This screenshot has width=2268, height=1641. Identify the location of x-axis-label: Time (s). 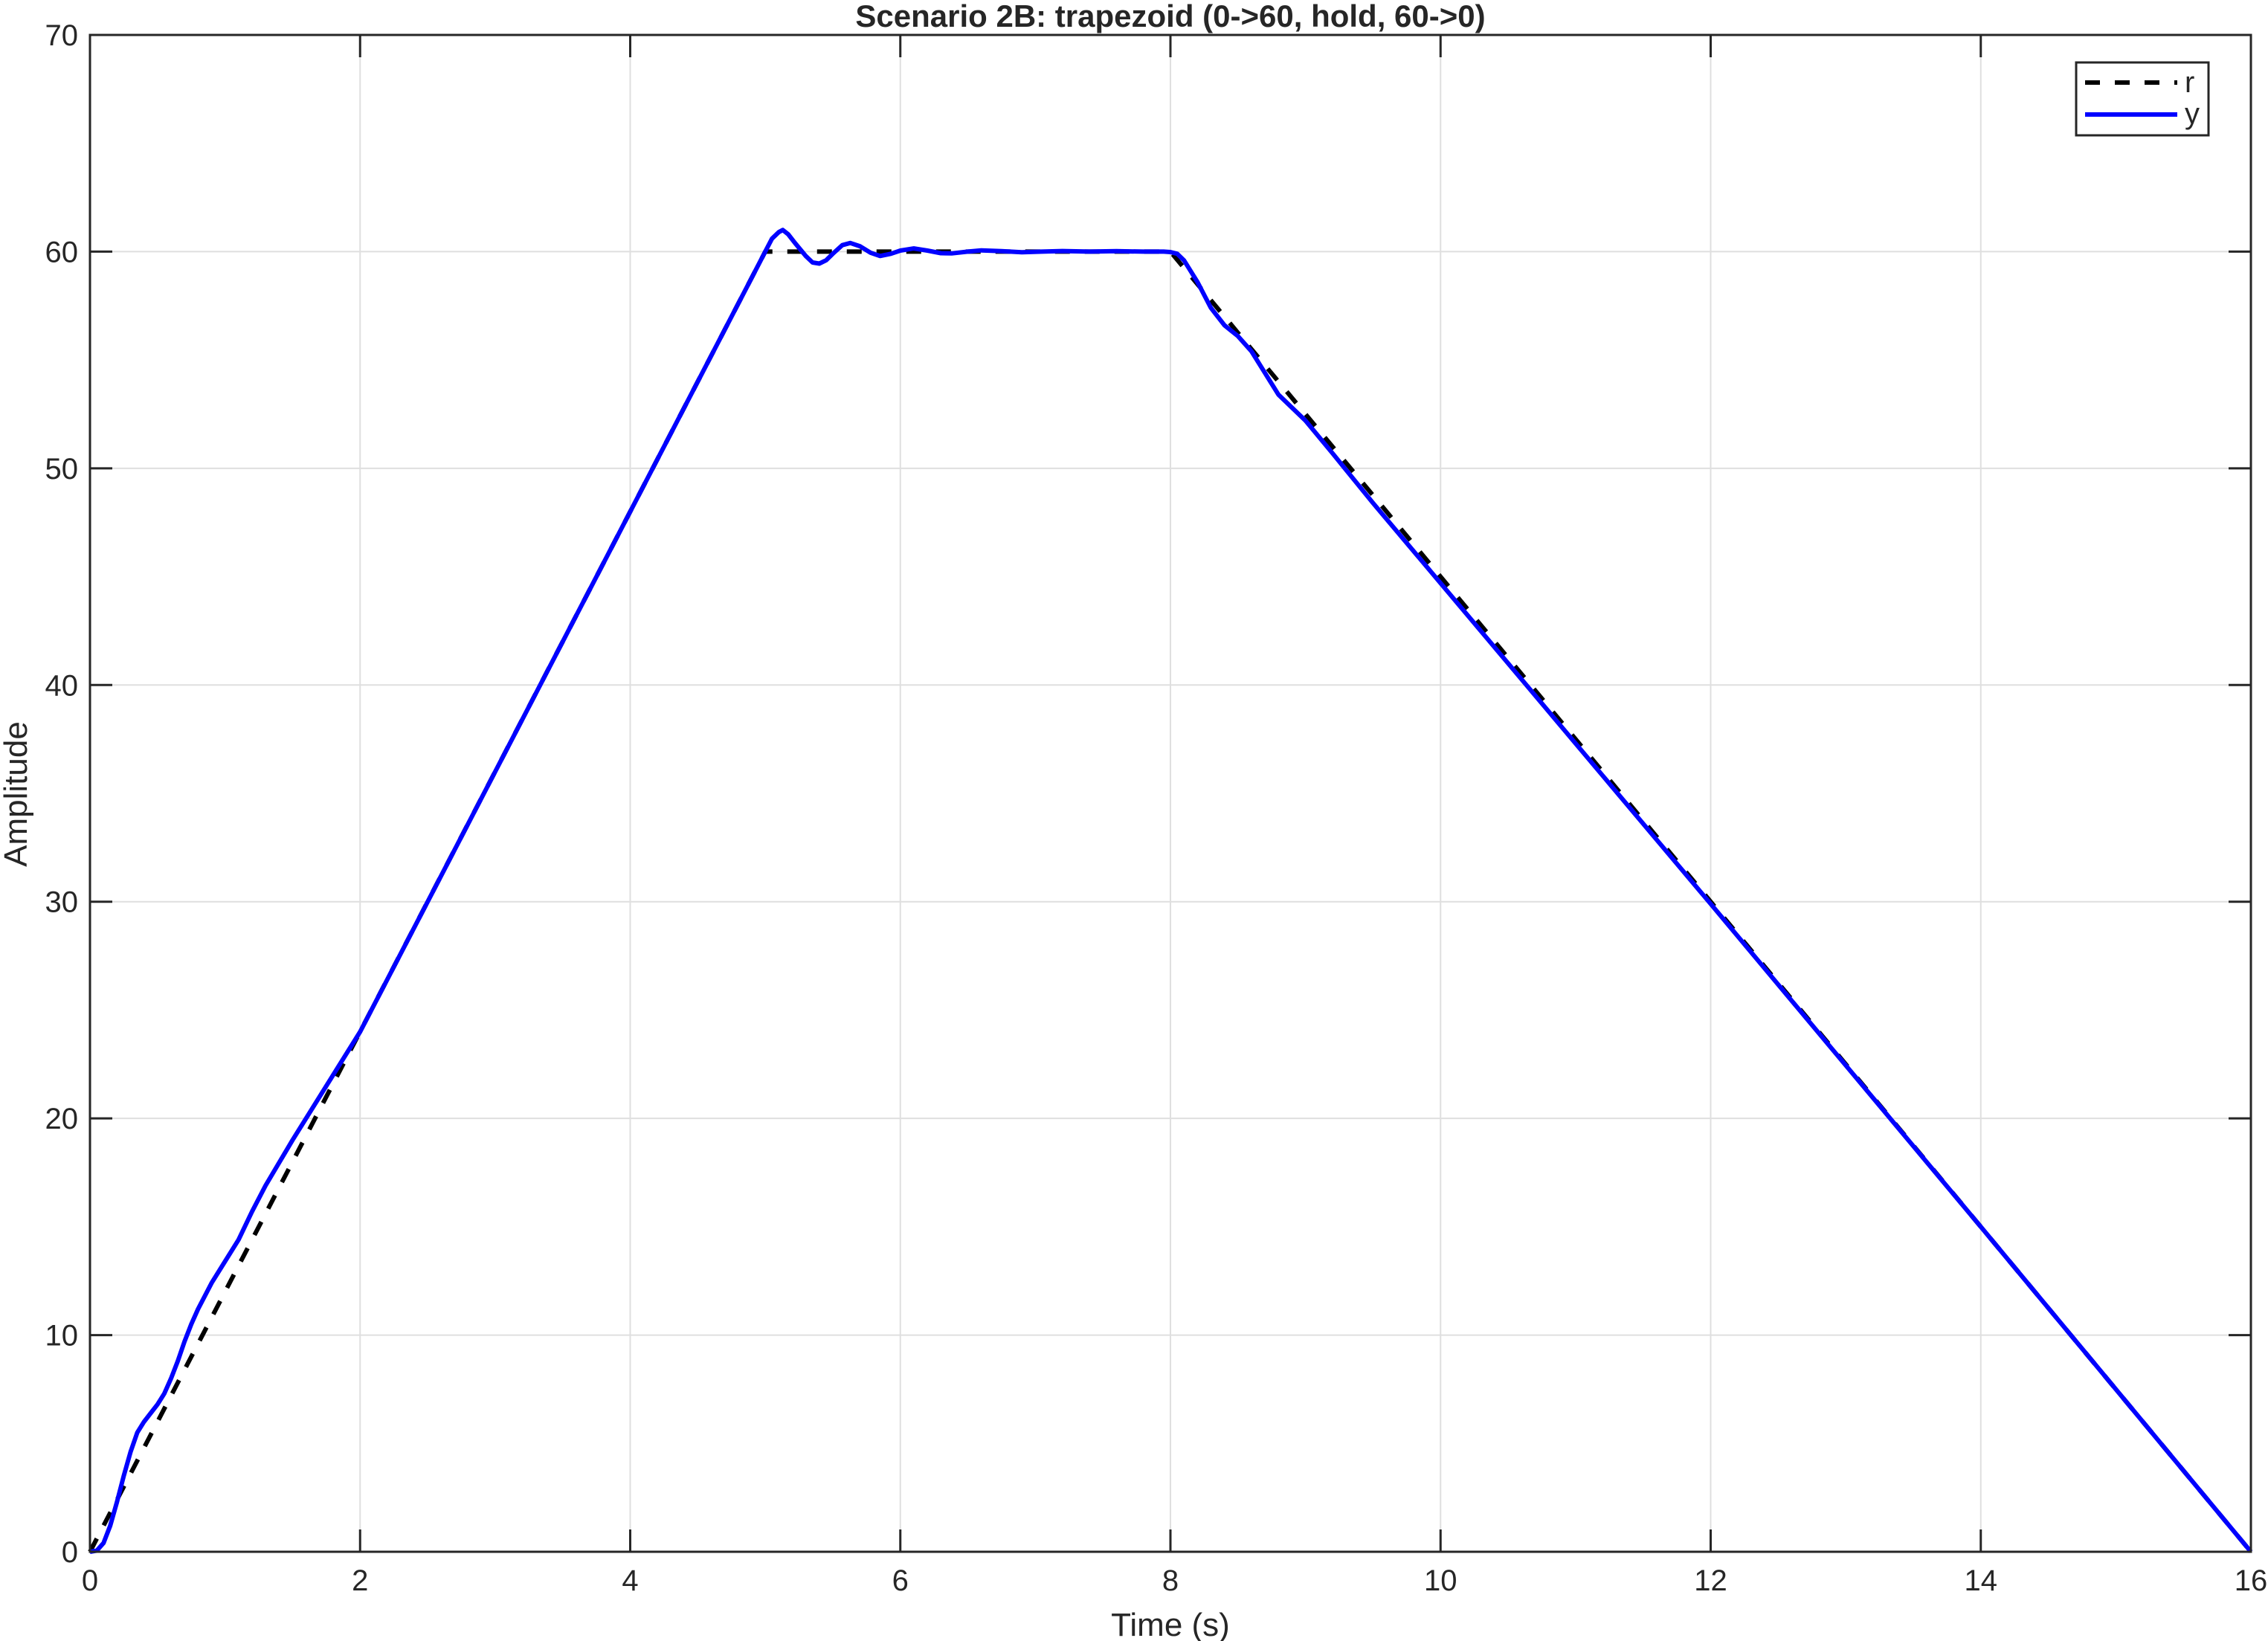
(1170, 1624).